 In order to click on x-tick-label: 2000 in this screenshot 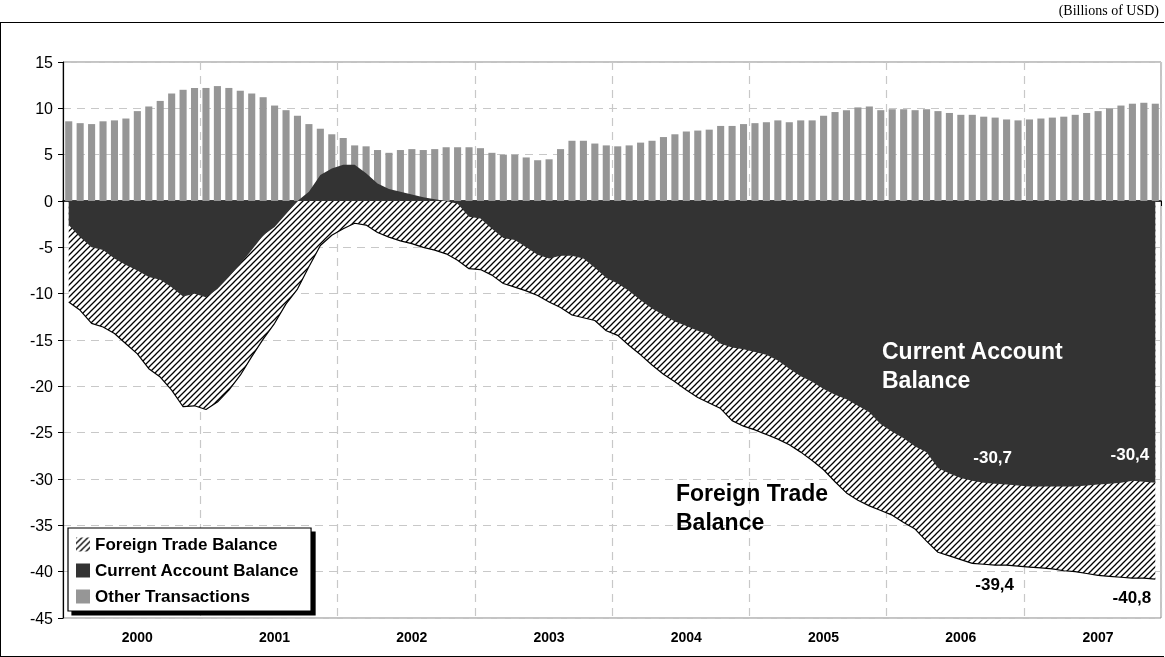, I will do `click(137, 637)`.